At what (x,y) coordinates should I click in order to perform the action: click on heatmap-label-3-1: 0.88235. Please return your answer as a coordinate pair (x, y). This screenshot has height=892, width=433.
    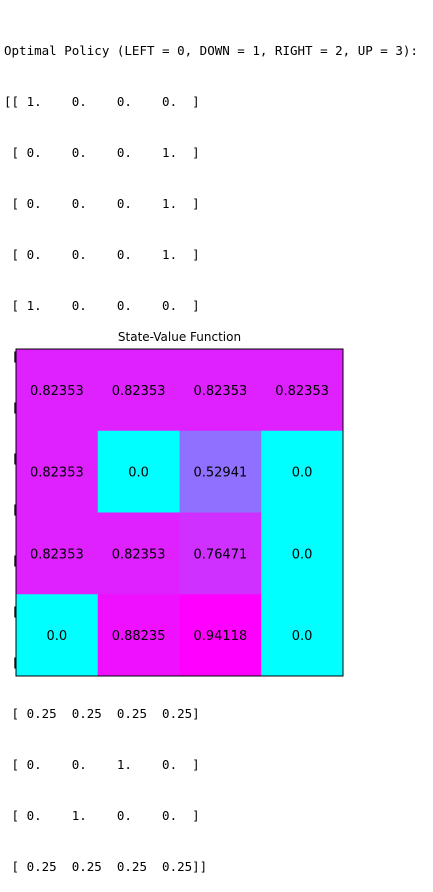
    Looking at the image, I should click on (139, 636).